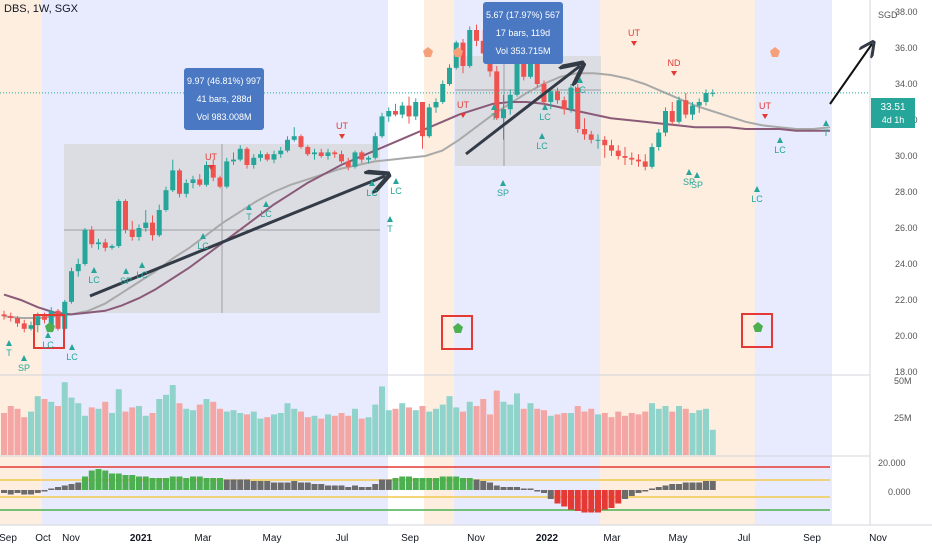 This screenshot has width=932, height=550. I want to click on time-axis-label: 2022, so click(547, 538).